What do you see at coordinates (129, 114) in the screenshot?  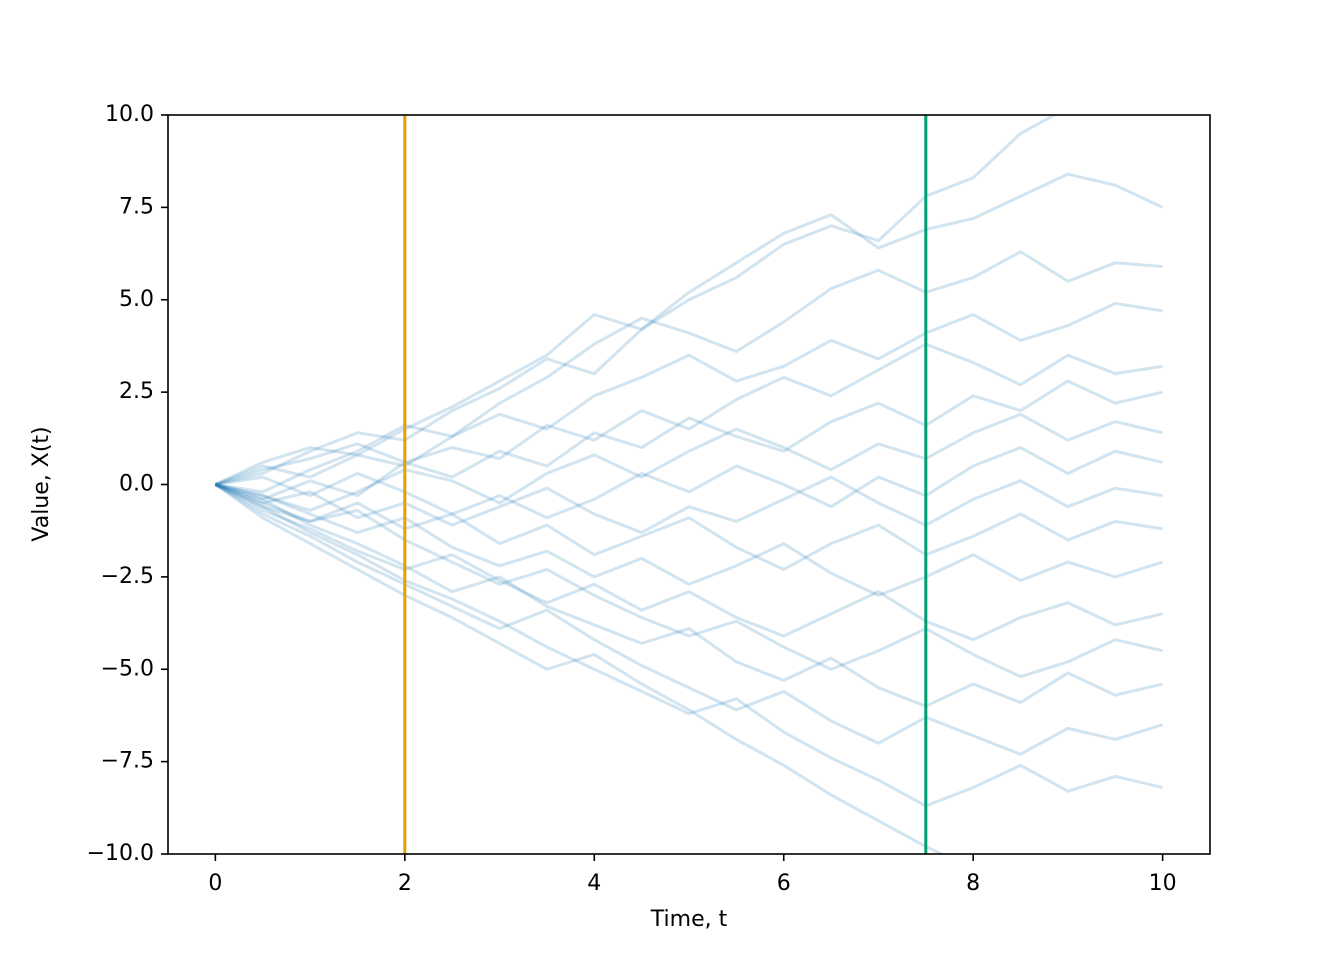 I see `y-tick-label: 10.0` at bounding box center [129, 114].